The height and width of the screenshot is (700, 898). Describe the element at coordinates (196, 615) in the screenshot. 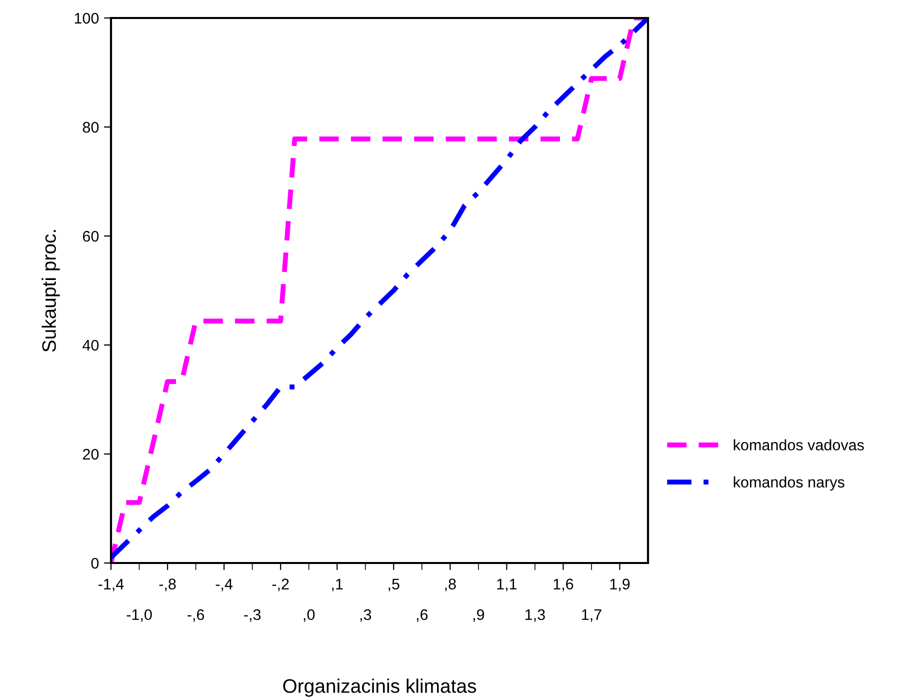

I see `x-tick-label: -,6` at that location.